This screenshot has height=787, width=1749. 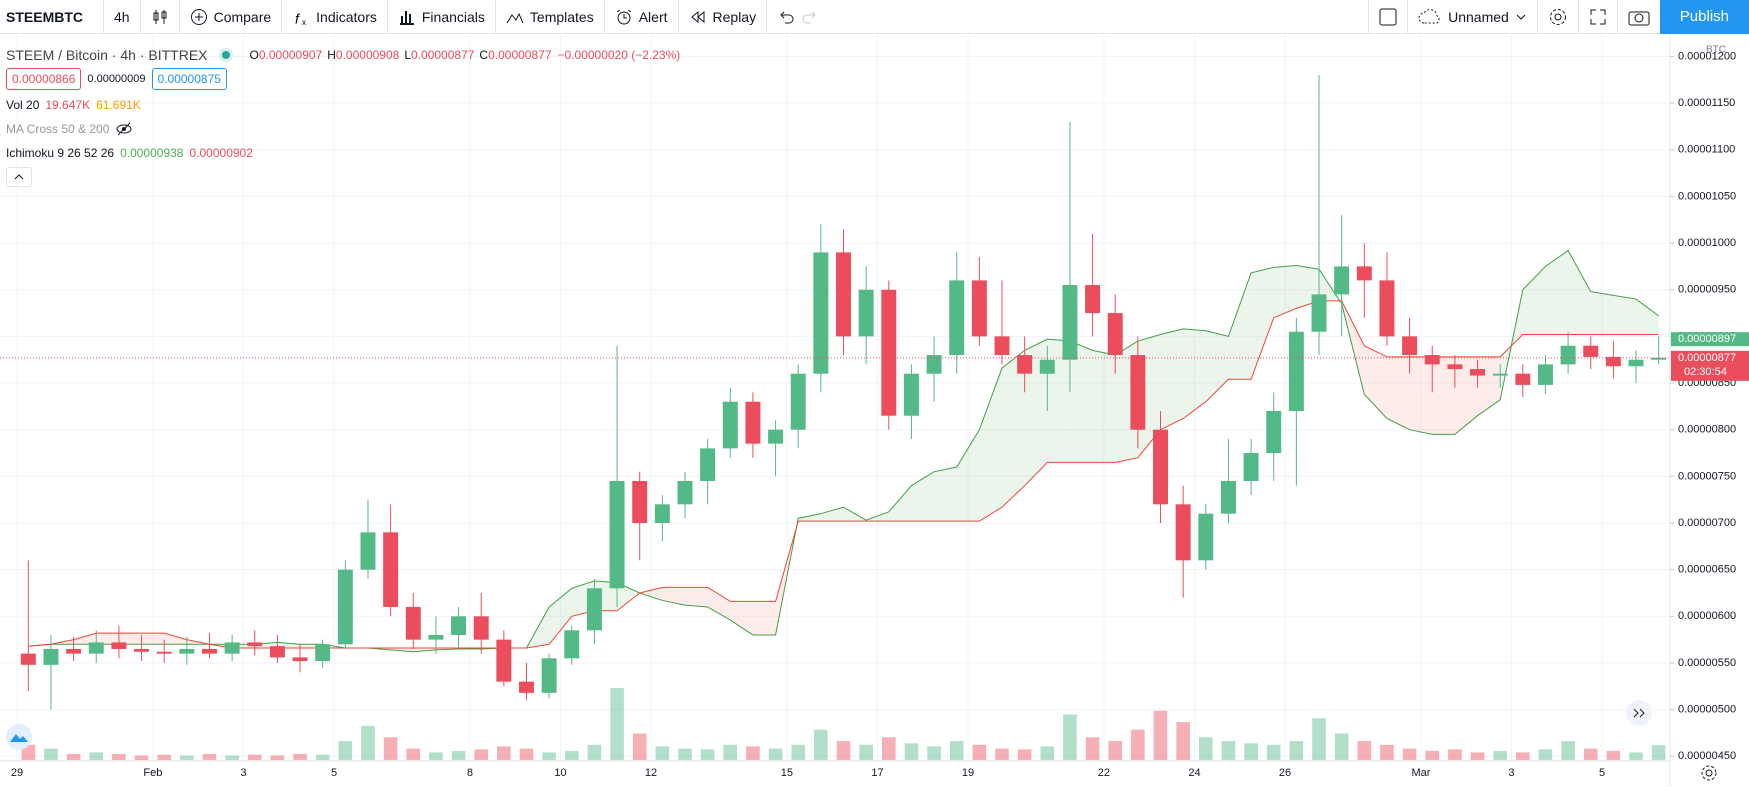 What do you see at coordinates (723, 17) in the screenshot?
I see `replay: Replay` at bounding box center [723, 17].